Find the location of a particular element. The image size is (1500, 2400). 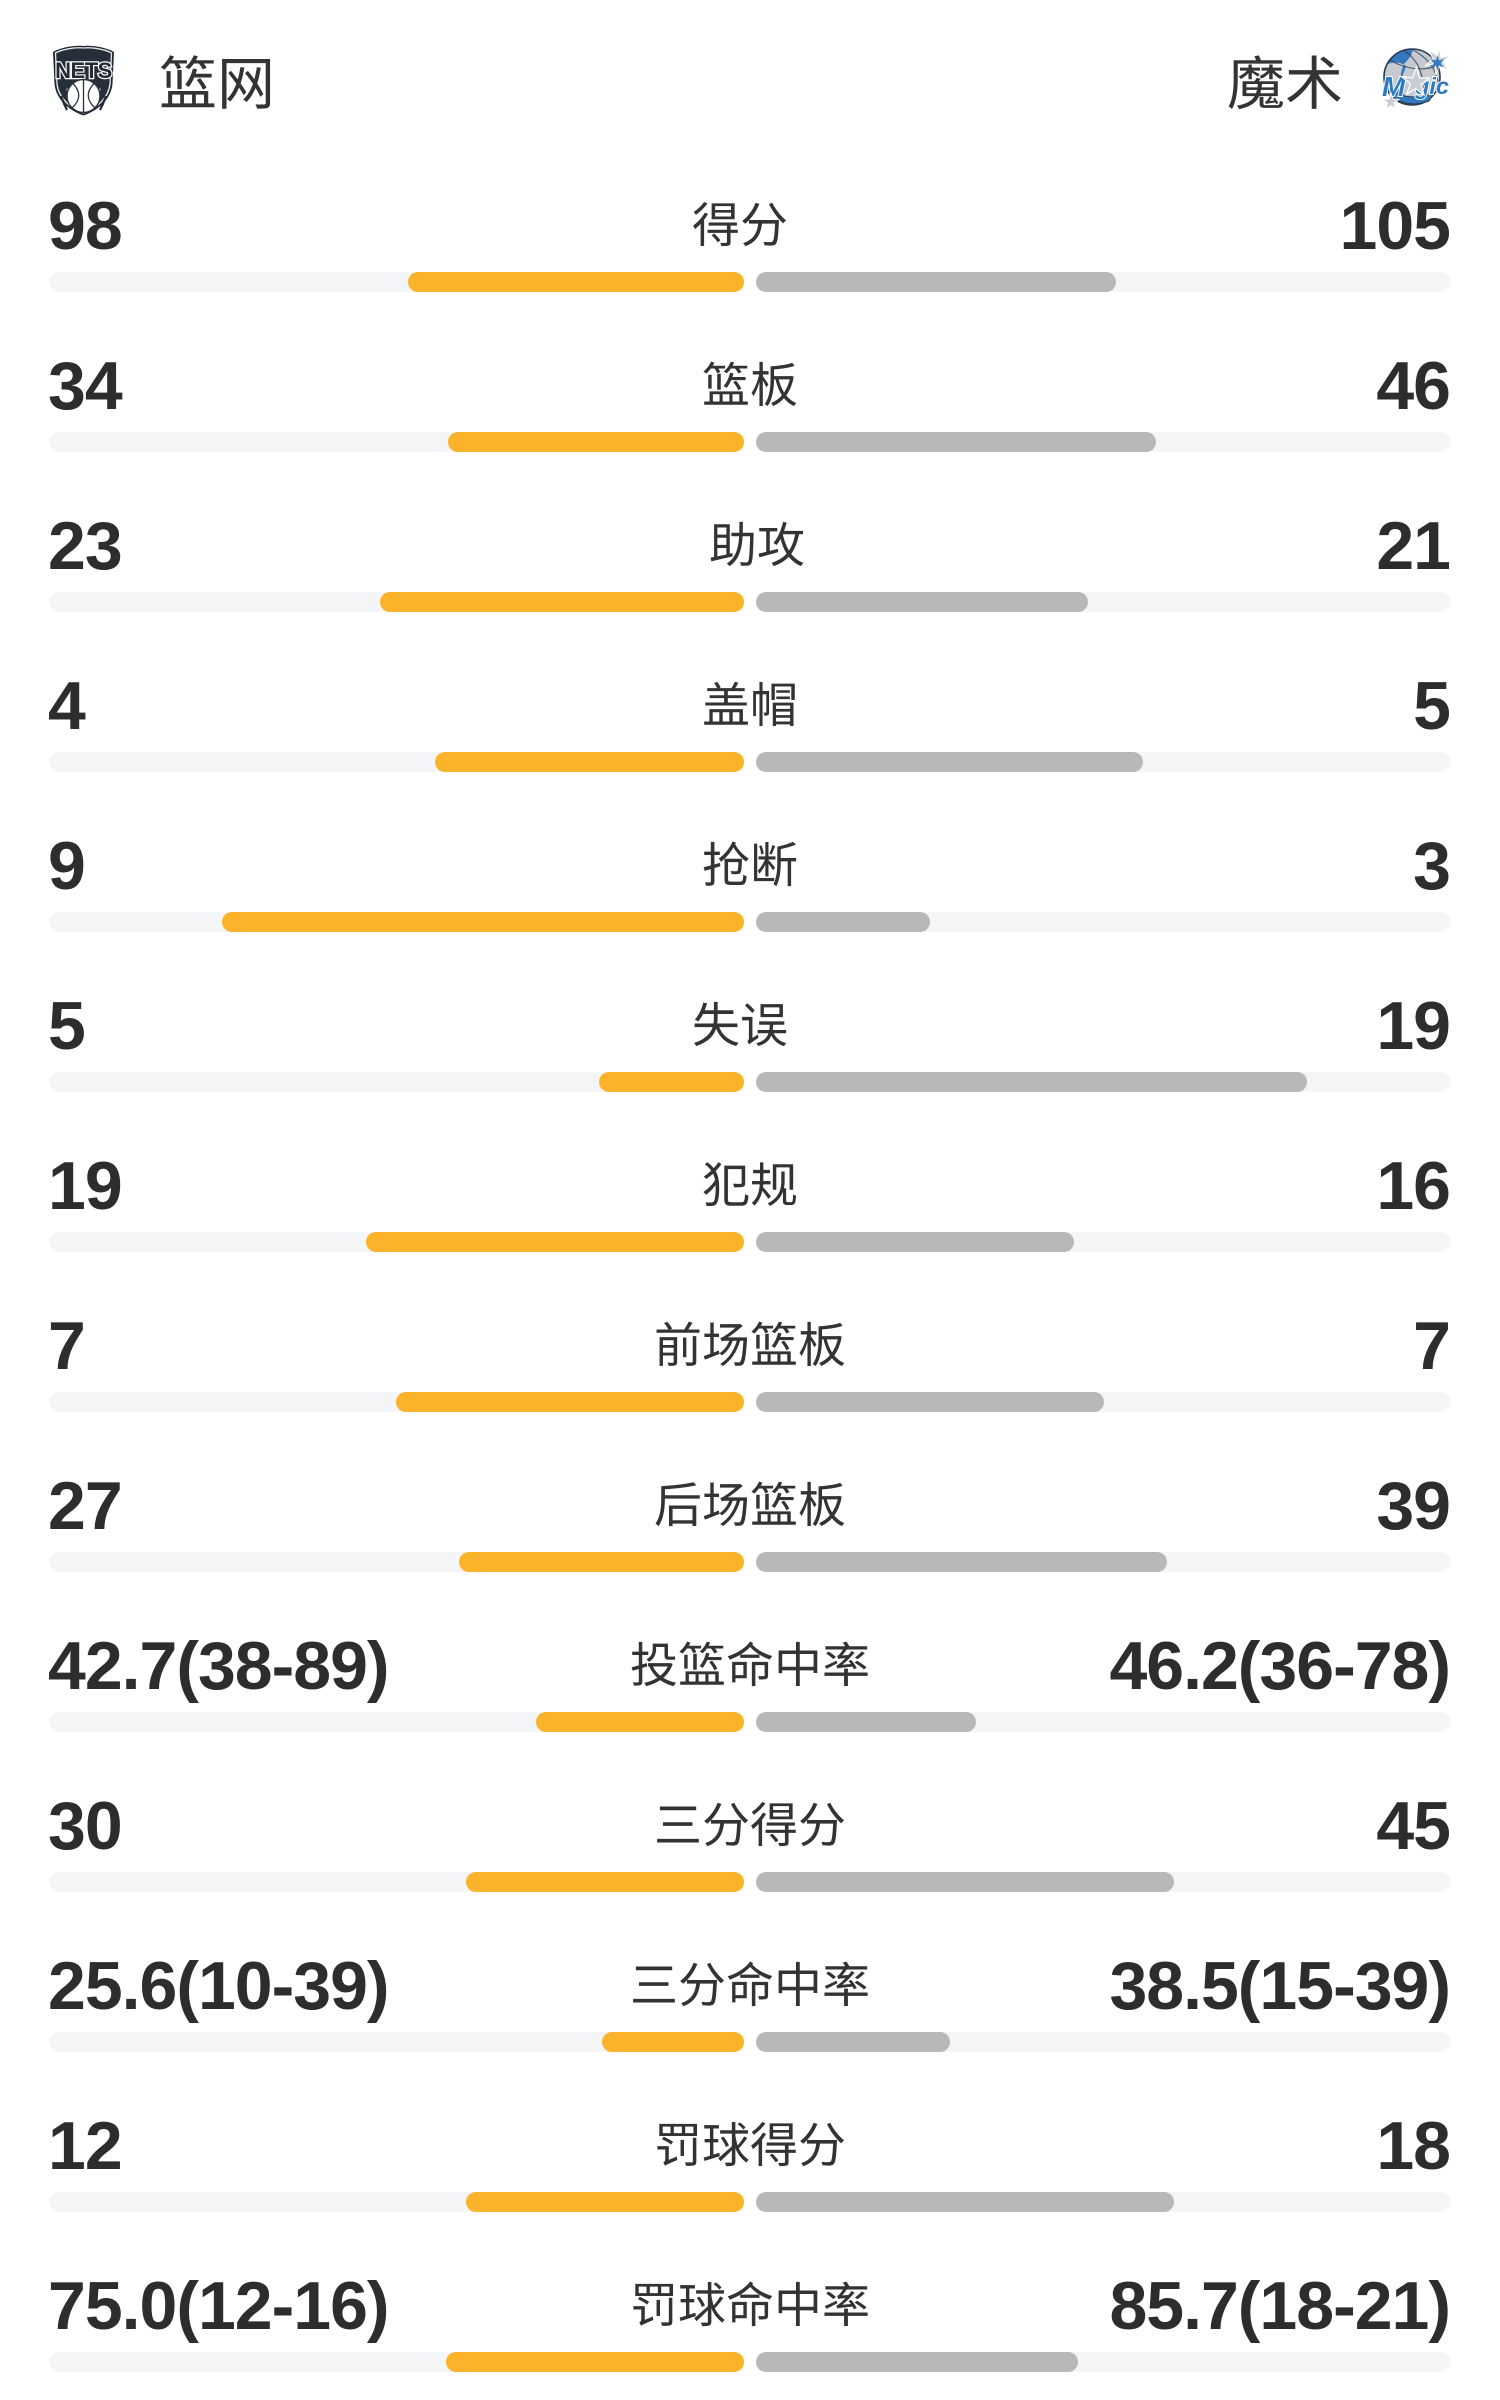

svg-text: NETS is located at coordinates (83, 70).